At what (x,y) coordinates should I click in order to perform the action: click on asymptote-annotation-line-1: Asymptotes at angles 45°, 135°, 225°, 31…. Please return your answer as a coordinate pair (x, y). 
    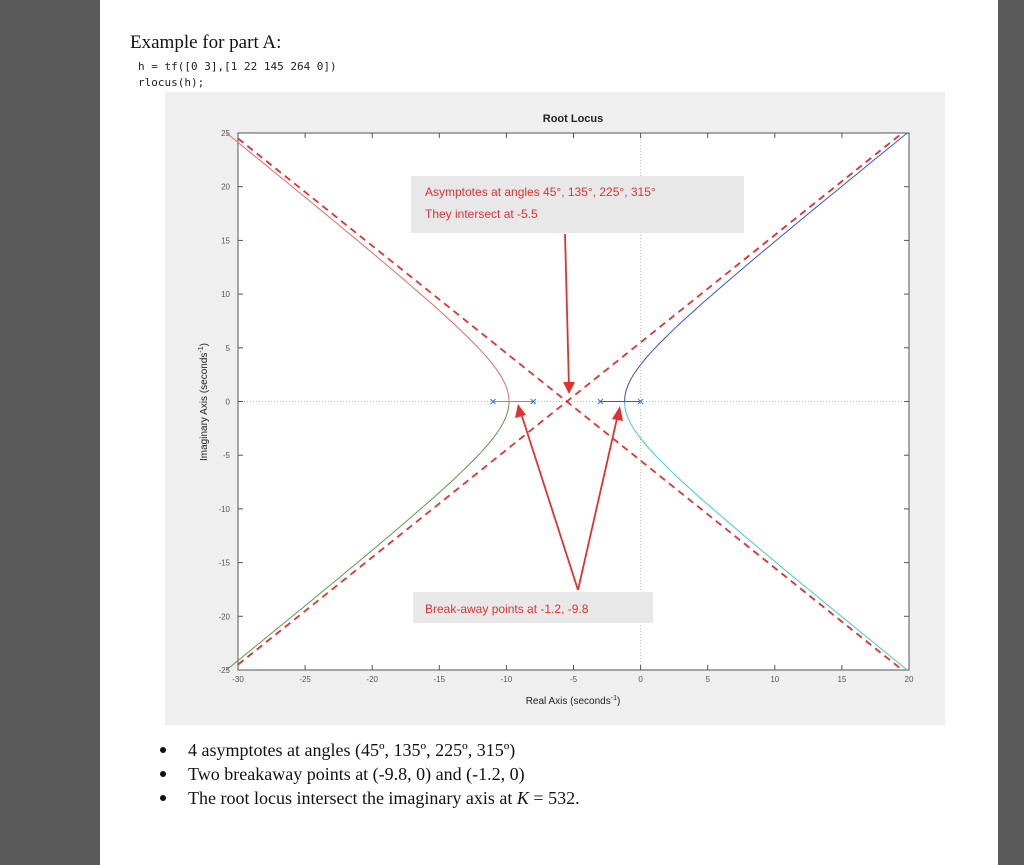
    Looking at the image, I should click on (540, 192).